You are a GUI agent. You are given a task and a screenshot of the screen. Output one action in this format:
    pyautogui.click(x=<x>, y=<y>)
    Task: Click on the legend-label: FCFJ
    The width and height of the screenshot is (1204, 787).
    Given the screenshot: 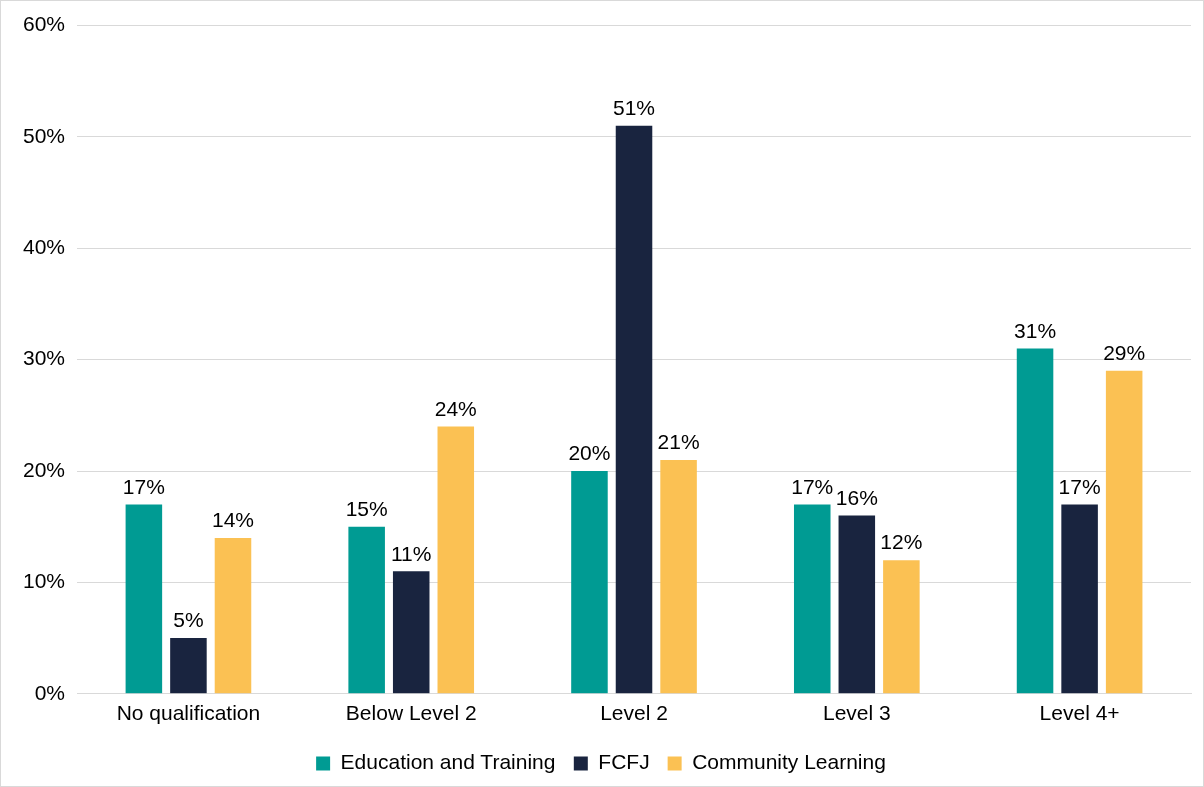 What is the action you would take?
    pyautogui.click(x=624, y=762)
    